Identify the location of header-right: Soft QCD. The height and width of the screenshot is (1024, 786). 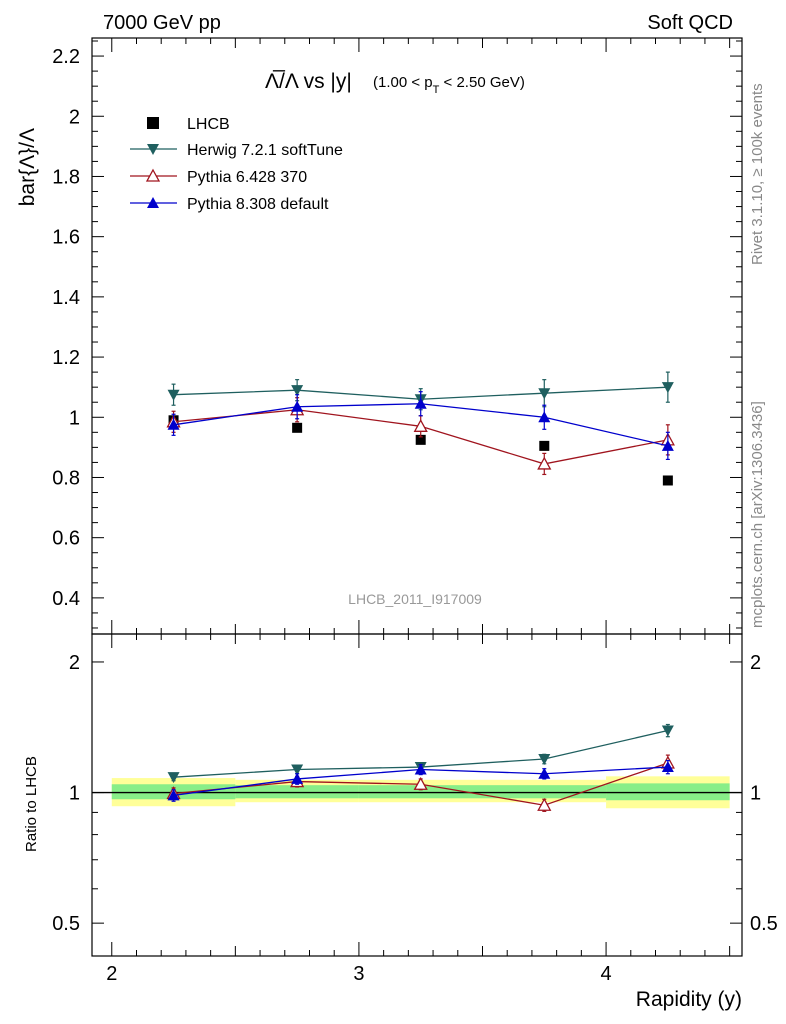
(690, 23).